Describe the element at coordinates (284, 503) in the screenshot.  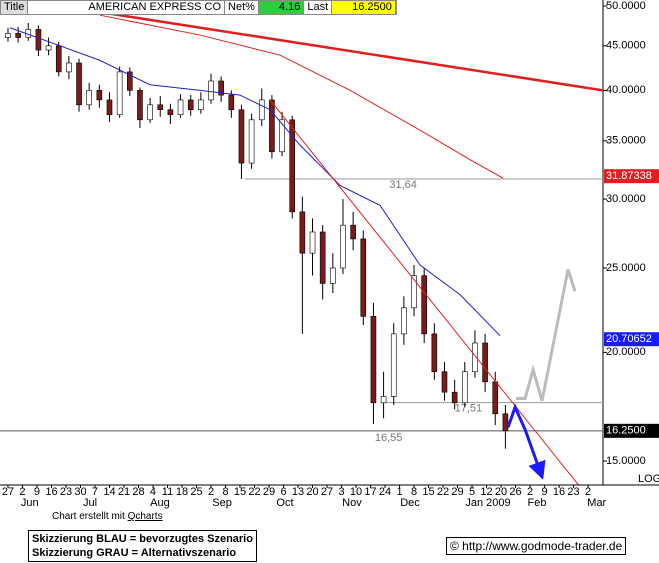
I see `month-label: Oct` at that location.